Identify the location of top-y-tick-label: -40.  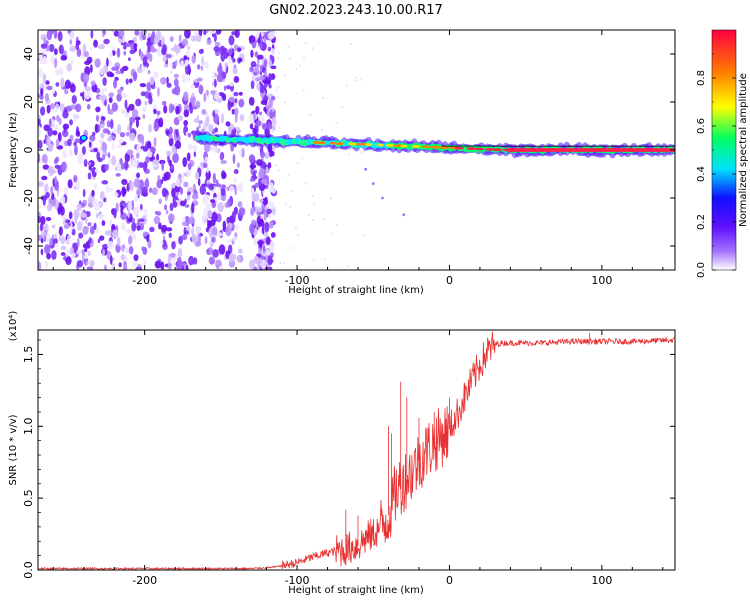
(28, 246).